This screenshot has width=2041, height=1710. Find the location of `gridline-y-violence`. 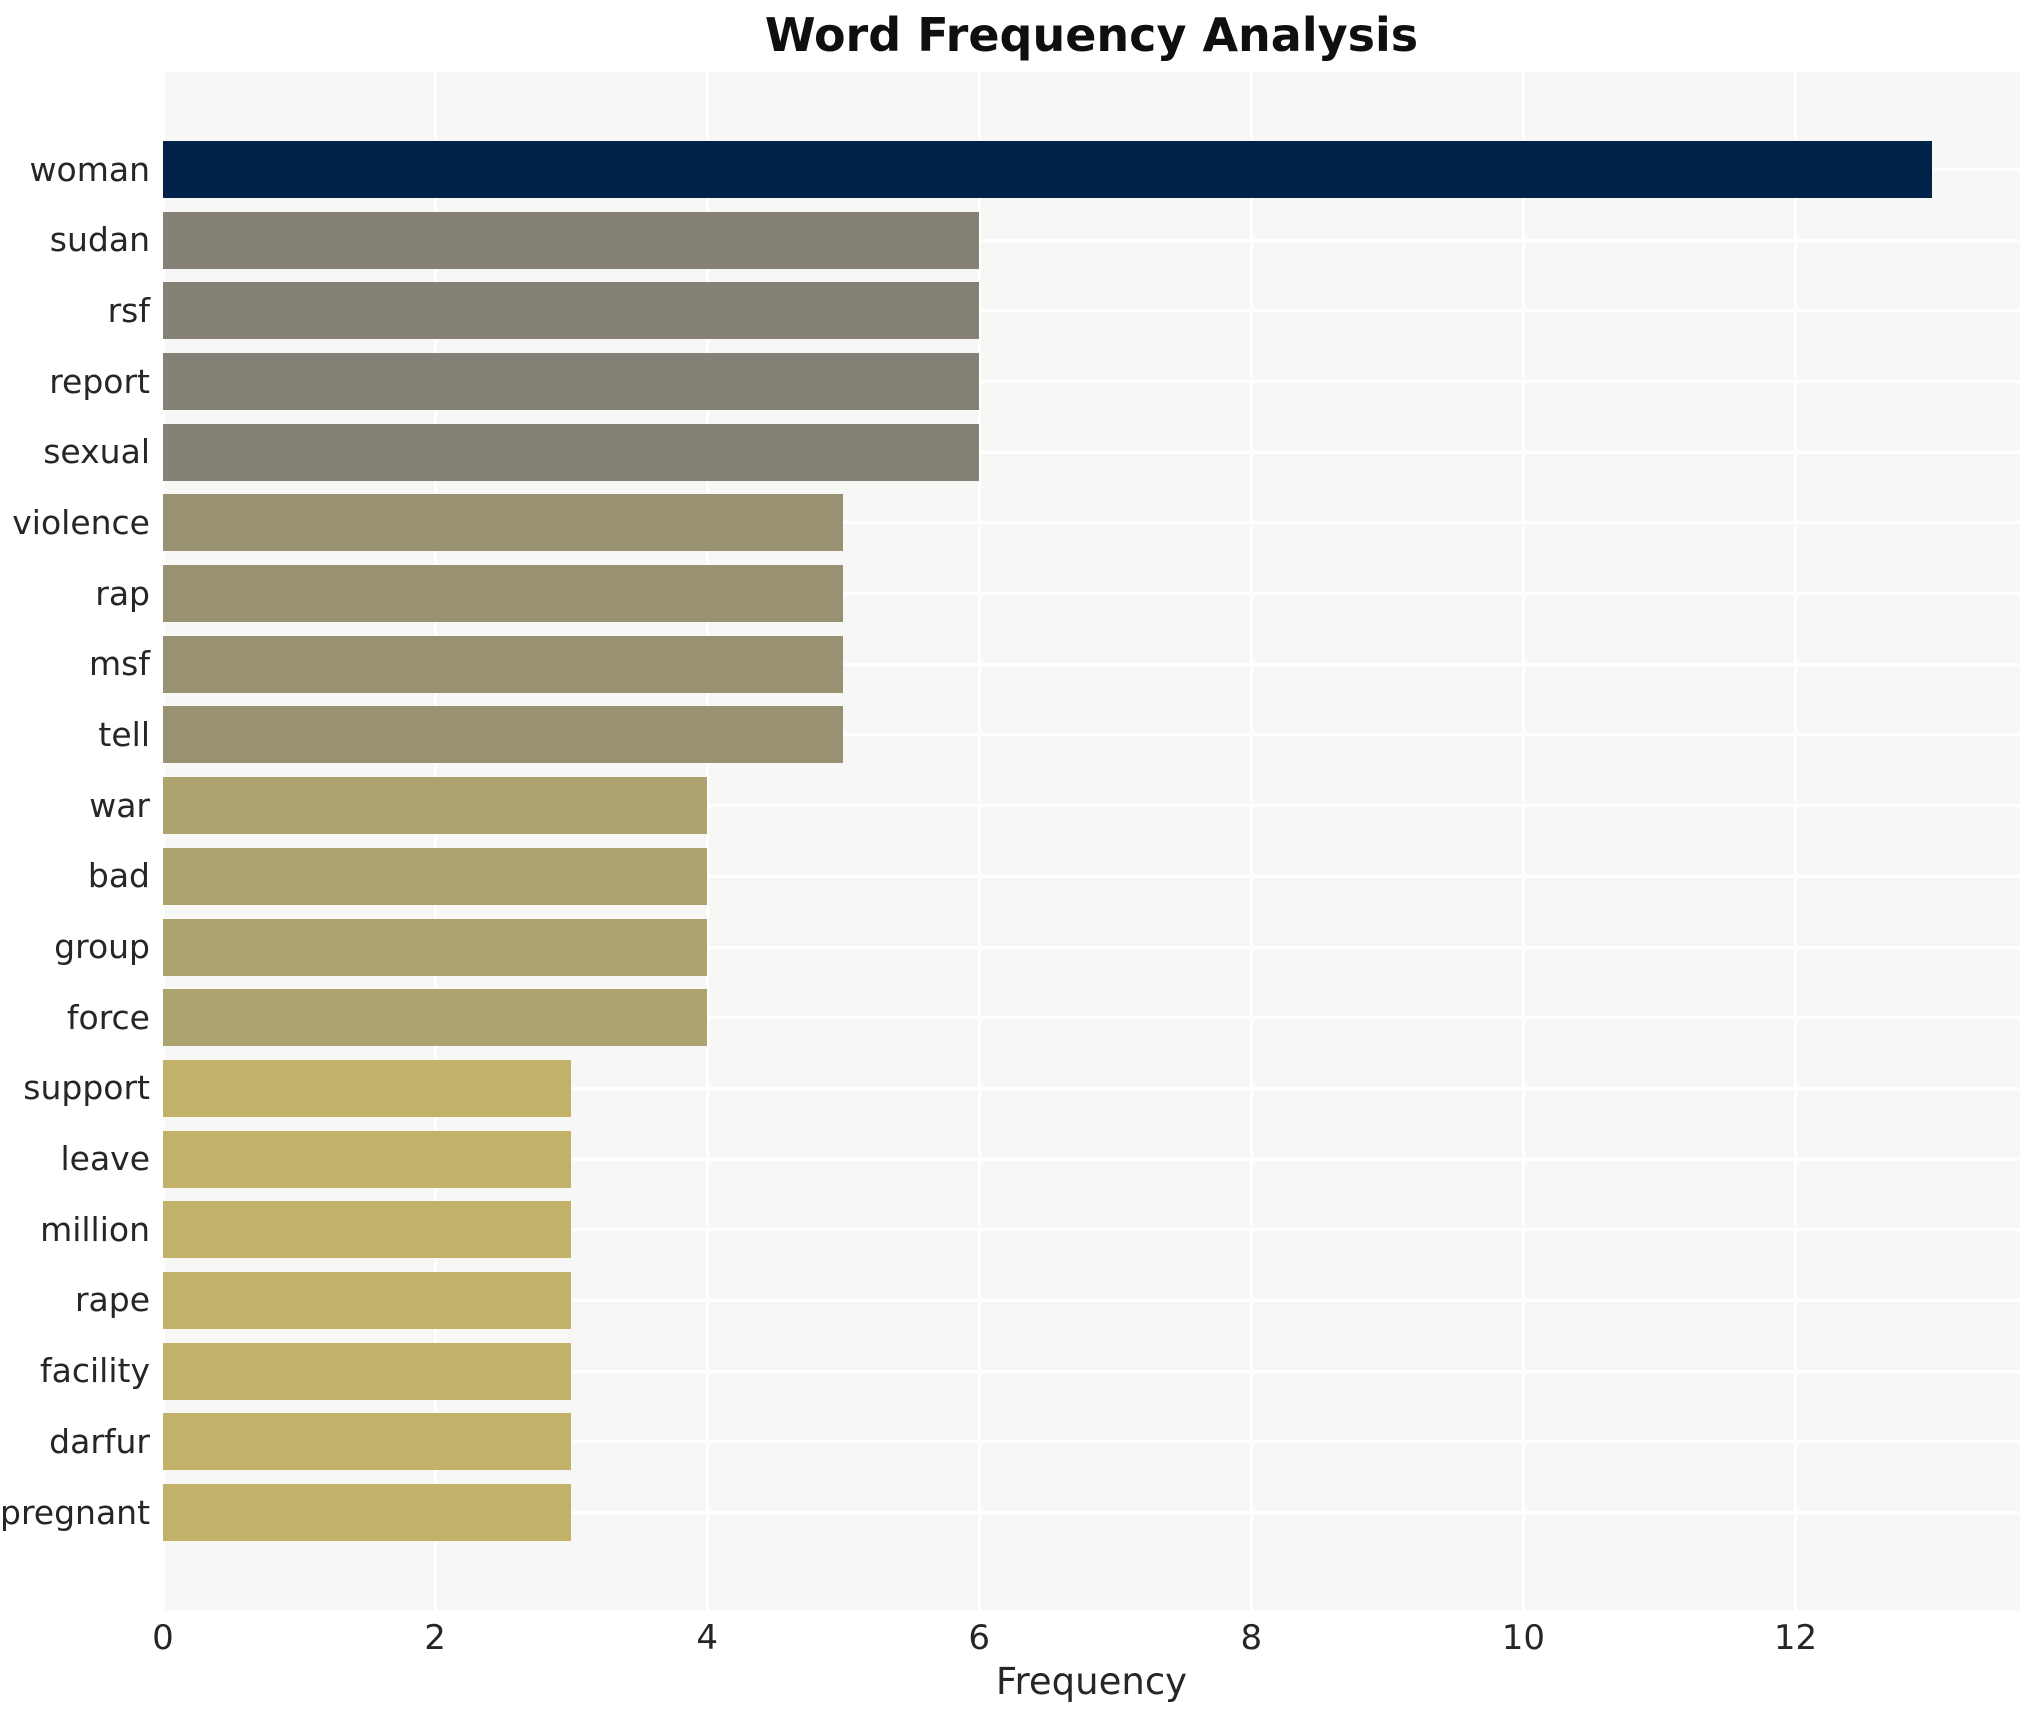

gridline-y-violence is located at coordinates (1091, 523).